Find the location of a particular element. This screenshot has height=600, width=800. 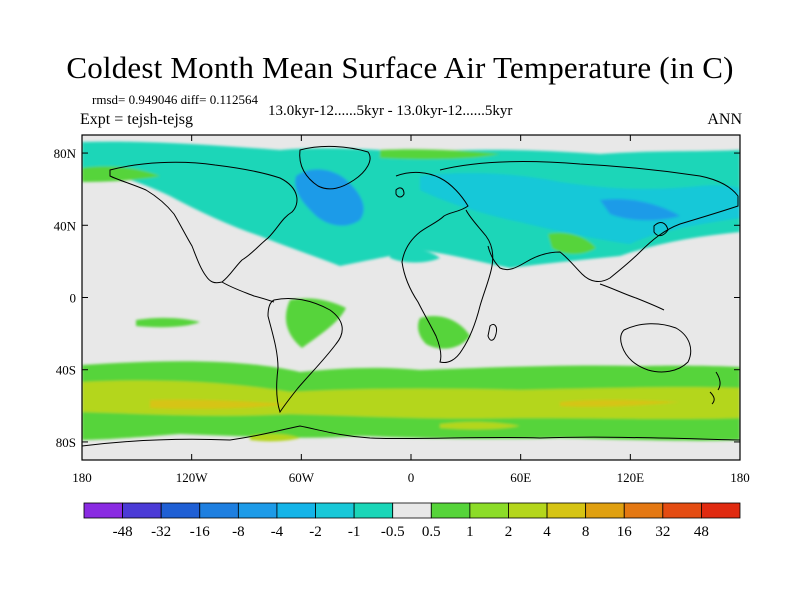

colorbar-label: 0.5 is located at coordinates (431, 532).